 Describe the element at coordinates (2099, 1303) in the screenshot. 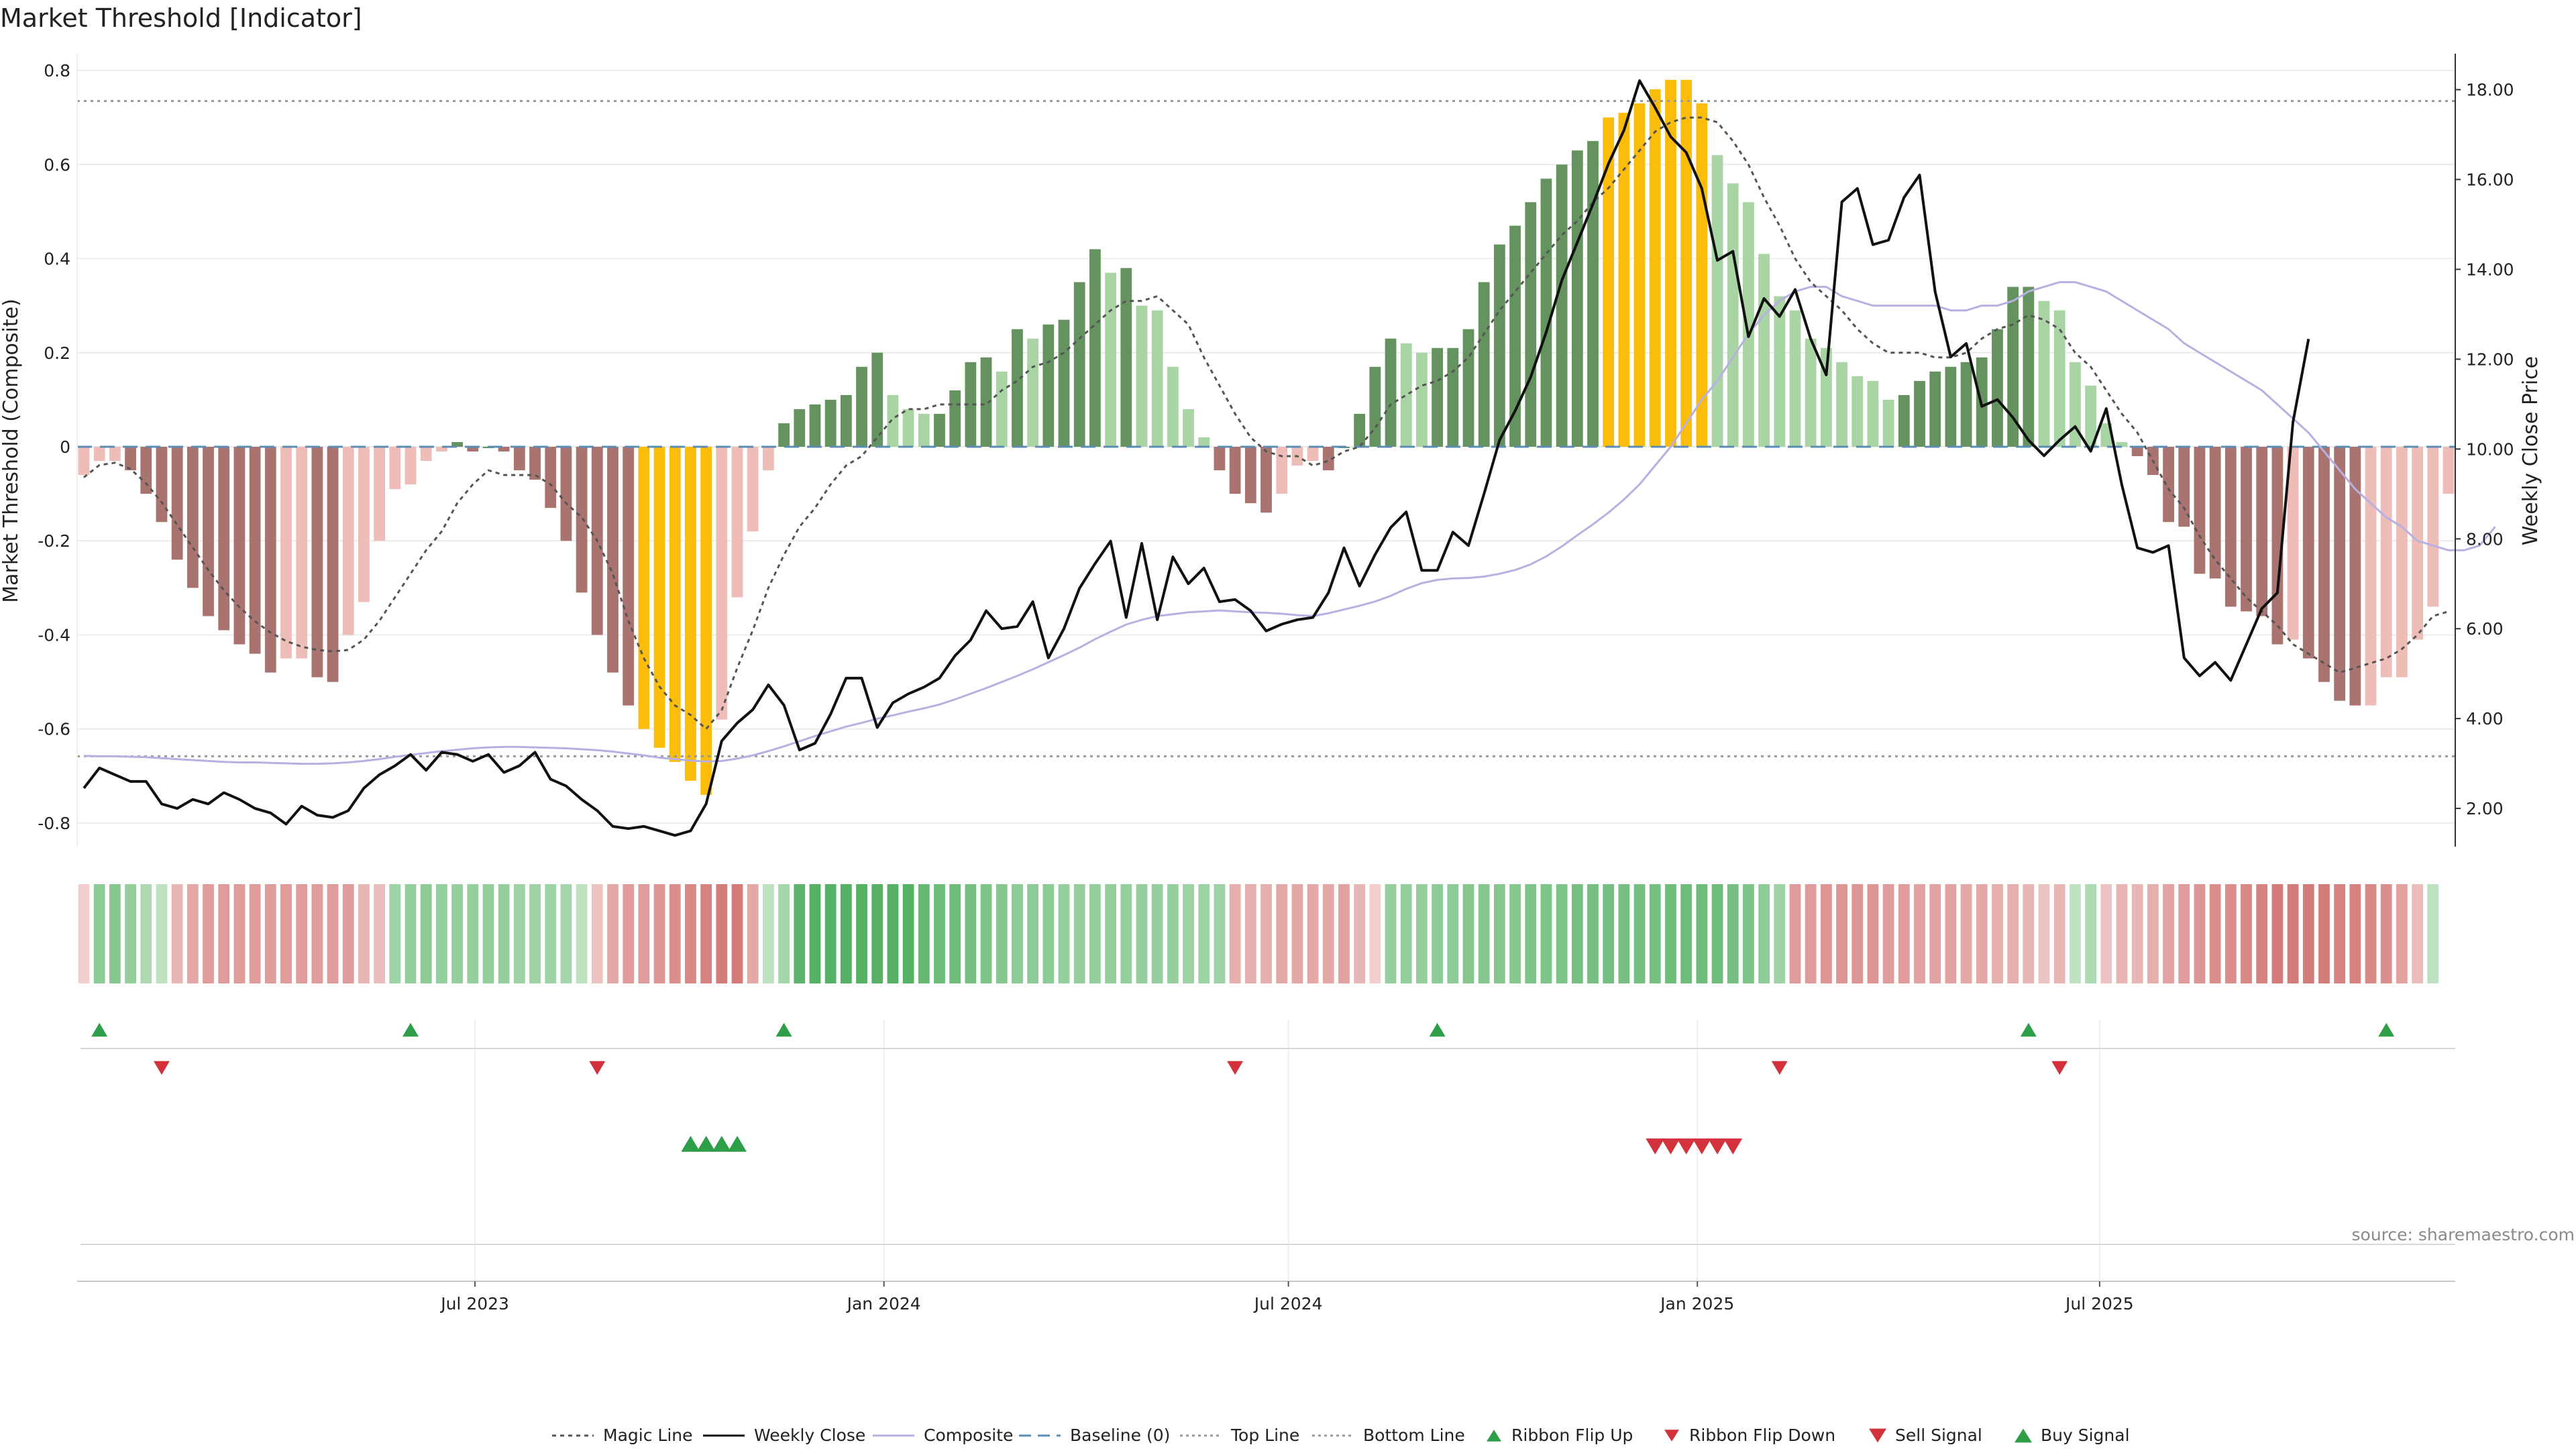

I see `x-tick-label: Jul 2025` at that location.